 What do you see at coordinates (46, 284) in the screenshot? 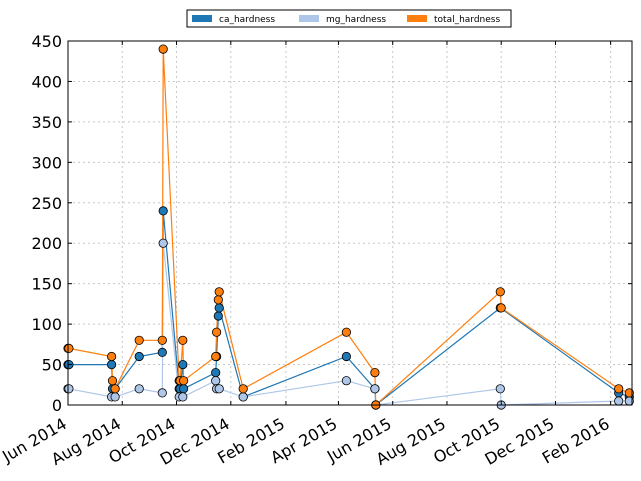
I see `y-tick-label: 150` at bounding box center [46, 284].